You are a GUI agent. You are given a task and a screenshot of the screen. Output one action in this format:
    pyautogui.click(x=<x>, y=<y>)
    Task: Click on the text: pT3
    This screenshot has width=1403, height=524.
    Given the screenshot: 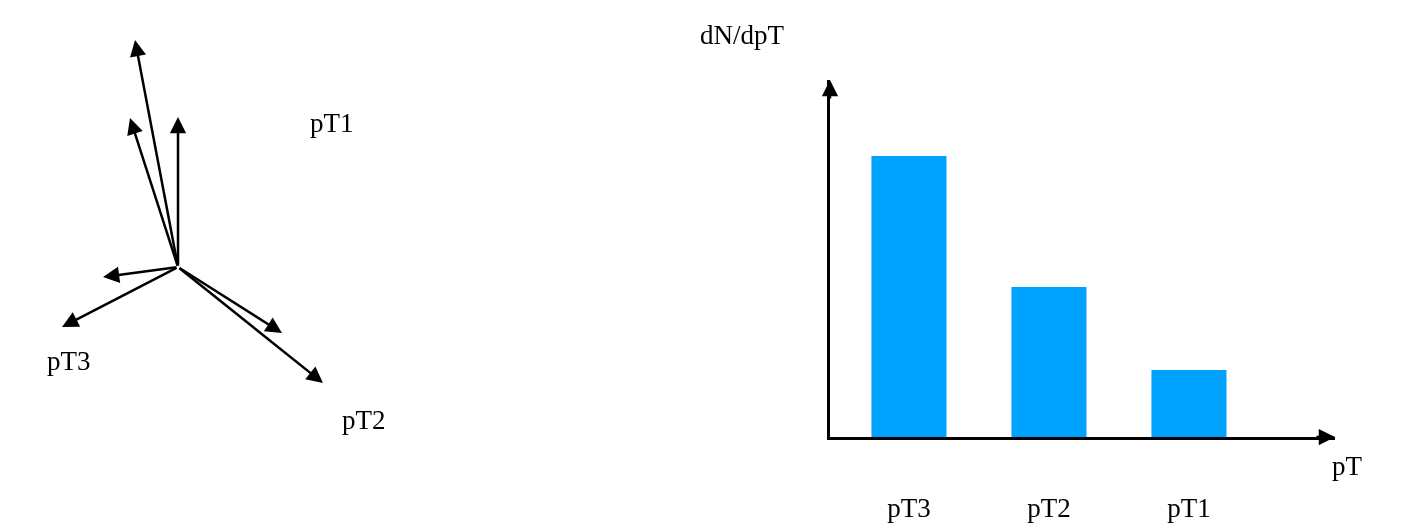 What is the action you would take?
    pyautogui.click(x=69, y=361)
    